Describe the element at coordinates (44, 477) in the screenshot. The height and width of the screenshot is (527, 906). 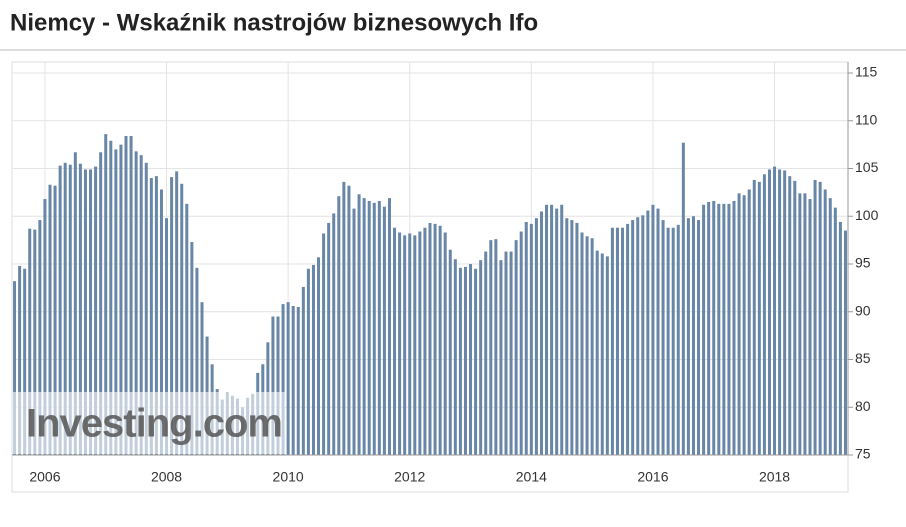
I see `x-tick-label: 2006` at that location.